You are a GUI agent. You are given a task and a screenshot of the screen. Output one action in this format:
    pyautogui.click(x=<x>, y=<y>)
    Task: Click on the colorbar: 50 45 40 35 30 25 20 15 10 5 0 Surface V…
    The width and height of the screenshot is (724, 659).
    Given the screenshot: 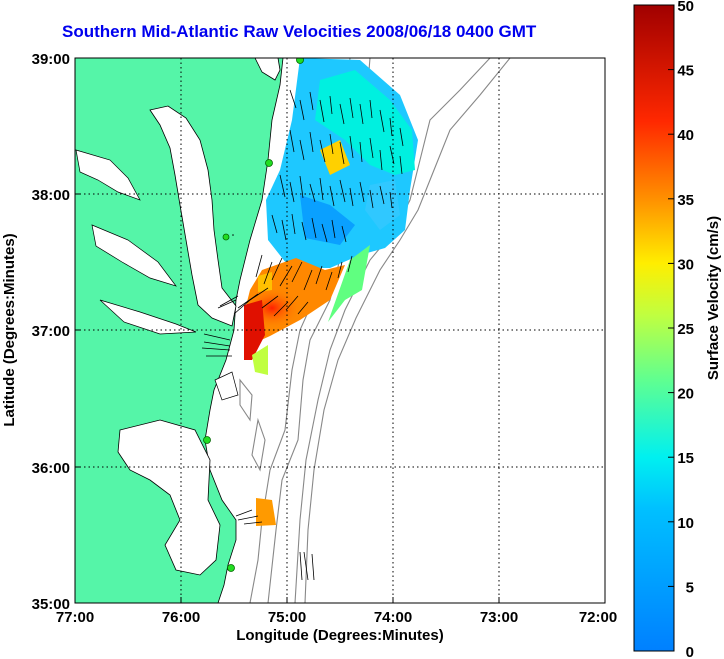 What is the action you would take?
    pyautogui.click(x=677, y=329)
    